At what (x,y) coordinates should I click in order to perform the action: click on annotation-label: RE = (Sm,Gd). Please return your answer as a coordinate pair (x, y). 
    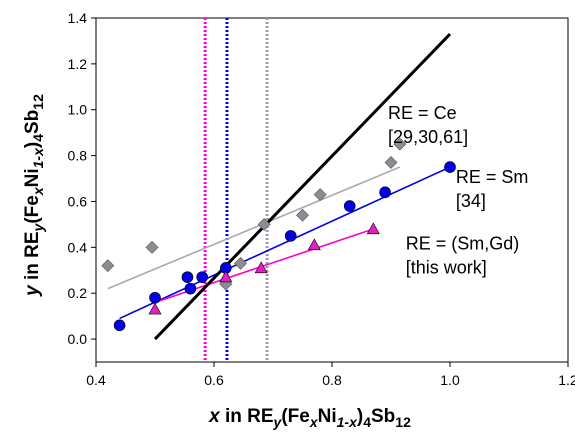
    Looking at the image, I should click on (463, 244).